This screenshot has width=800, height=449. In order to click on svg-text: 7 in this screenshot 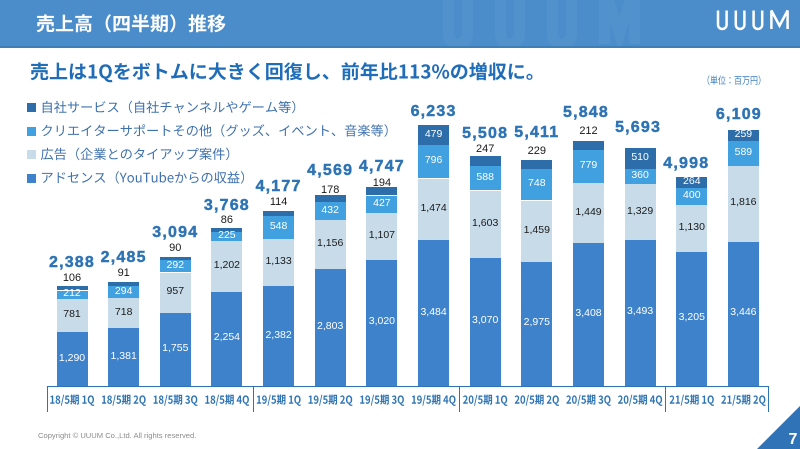, I will do `click(793, 439)`.